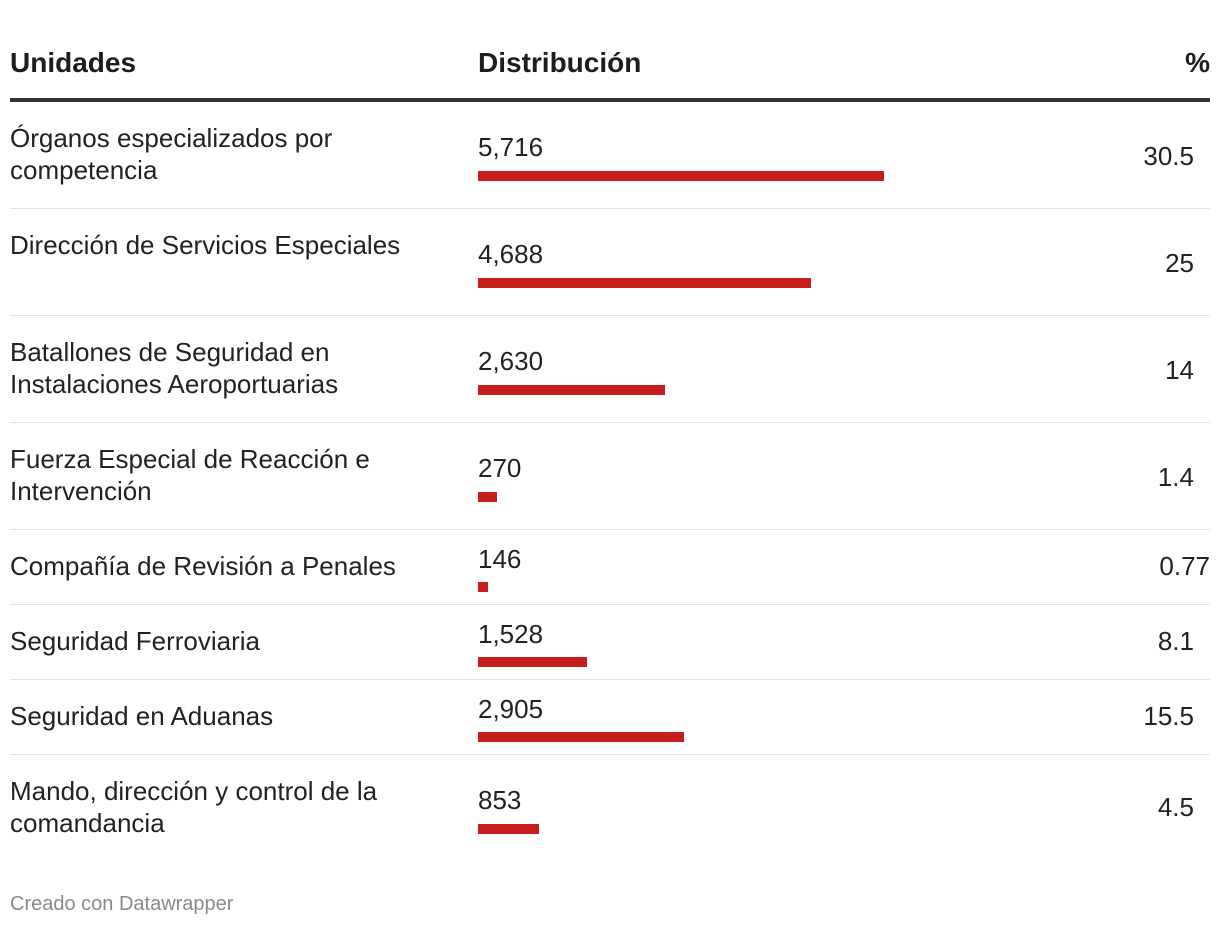  I want to click on percent-value: 14, so click(1179, 370).